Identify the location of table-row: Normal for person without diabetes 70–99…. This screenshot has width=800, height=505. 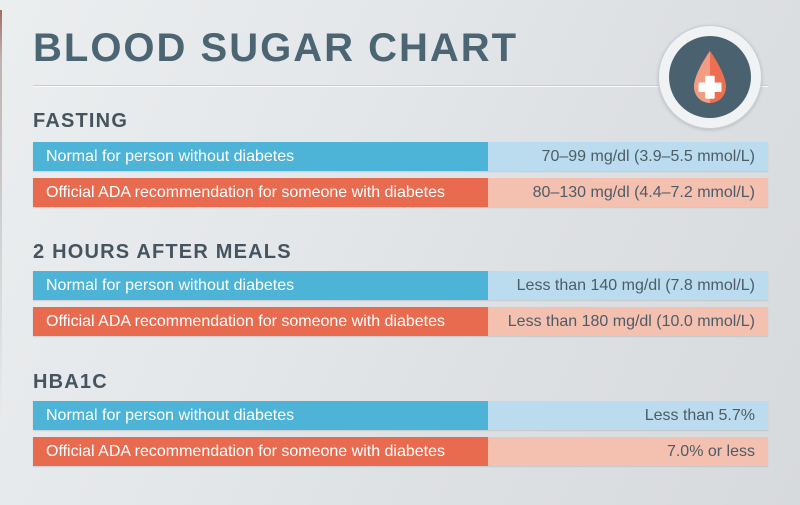
(400, 156).